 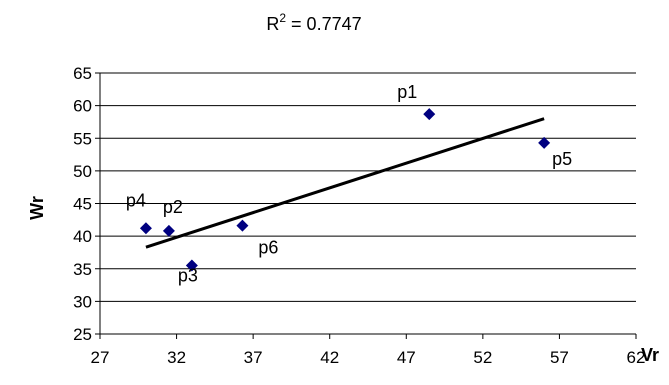 What do you see at coordinates (272, 24) in the screenshot?
I see `title-base: R` at bounding box center [272, 24].